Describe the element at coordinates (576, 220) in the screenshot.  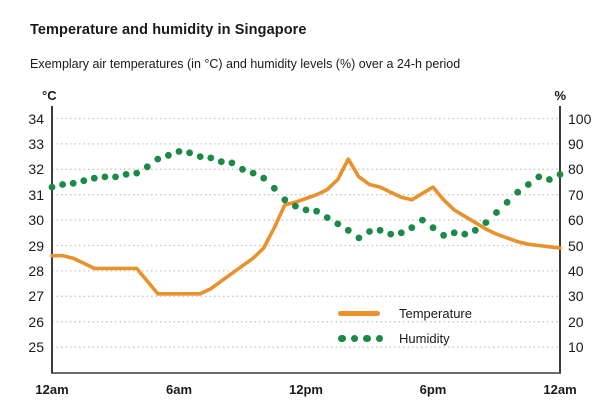
I see `y-right-tick-label: 60` at that location.